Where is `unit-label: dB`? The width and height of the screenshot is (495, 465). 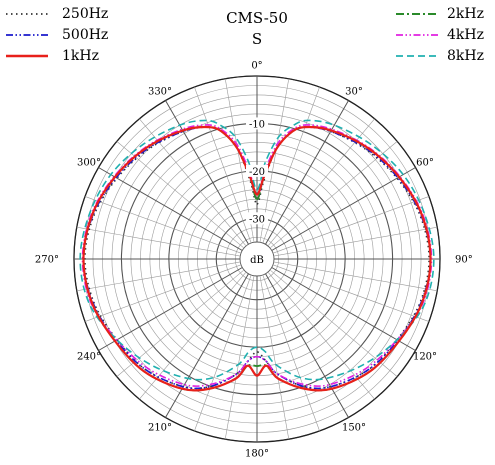 unit-label: dB is located at coordinates (257, 260).